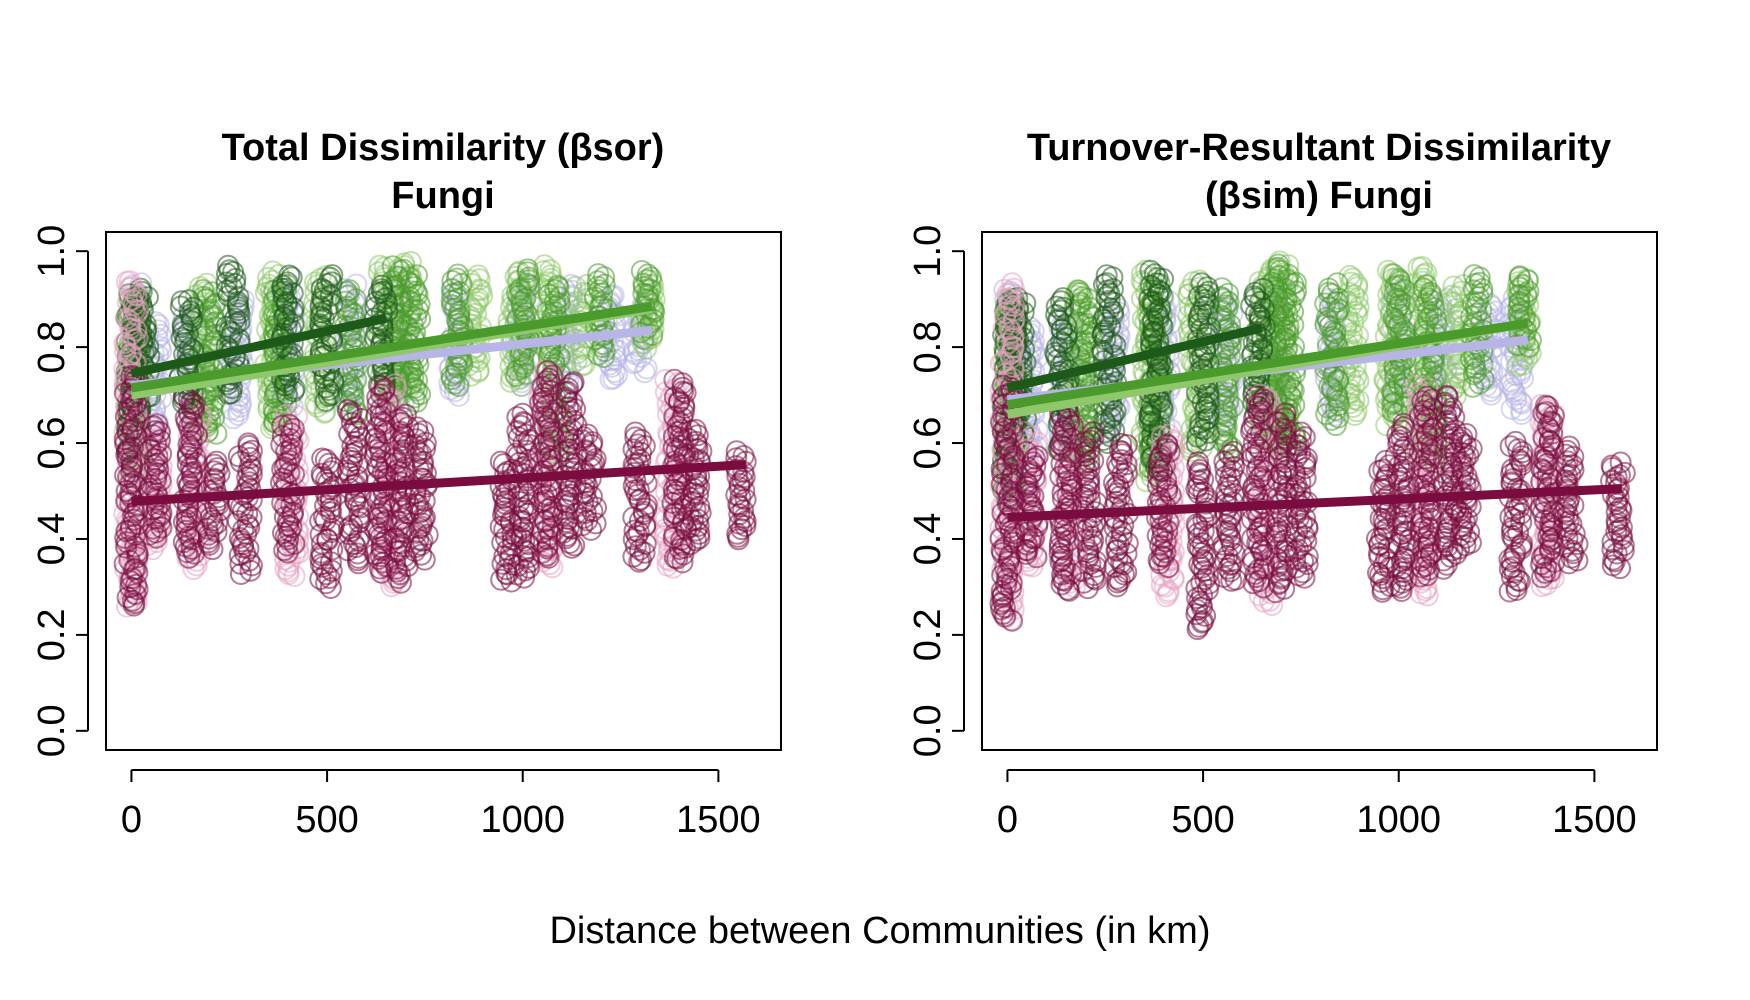  I want to click on x-tick-label: 1500, so click(718, 820).